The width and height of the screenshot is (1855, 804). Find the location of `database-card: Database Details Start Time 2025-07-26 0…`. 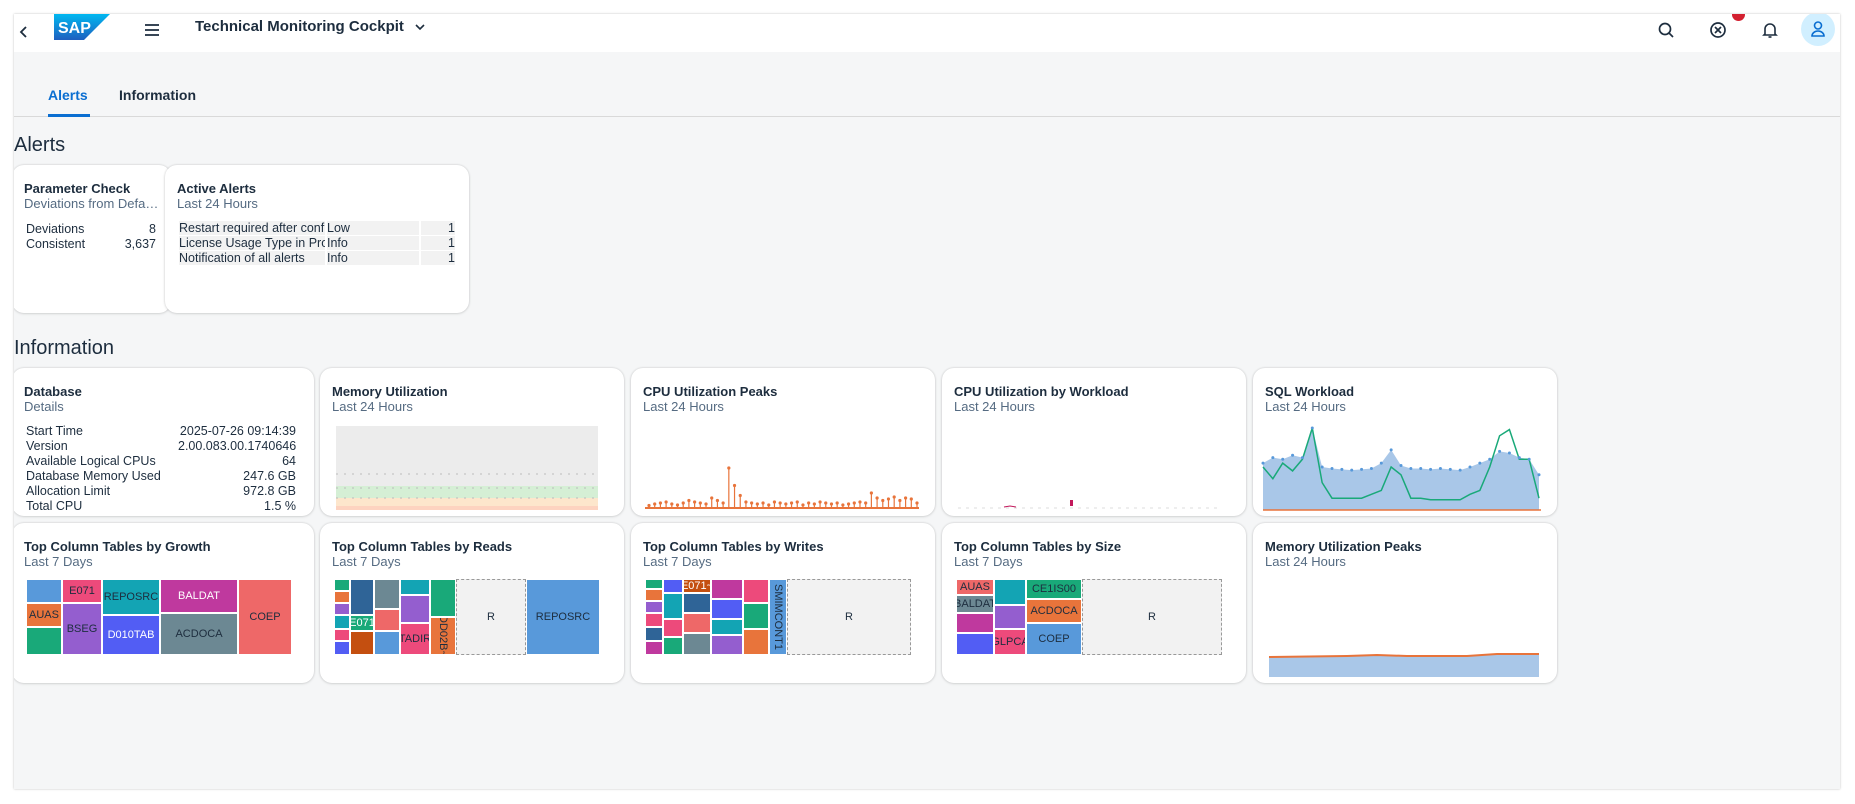

database-card: Database Details Start Time 2025-07-26 0… is located at coordinates (164, 442).